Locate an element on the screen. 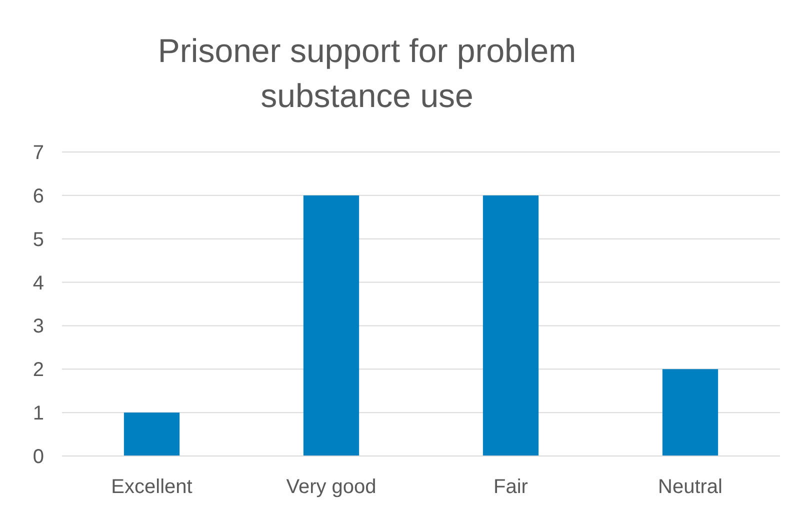  y-tick-label: 6 is located at coordinates (38, 196).